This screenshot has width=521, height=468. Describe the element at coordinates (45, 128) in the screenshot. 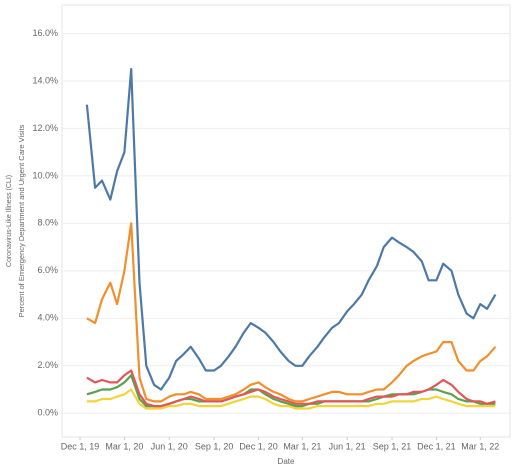

I see `y-tick-label: 12.0%` at that location.